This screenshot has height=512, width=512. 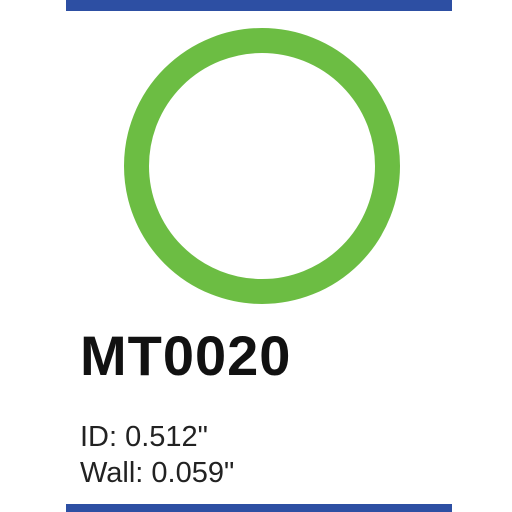 What do you see at coordinates (157, 473) in the screenshot?
I see `wall-thickness-spec: Wall: 0.059"` at bounding box center [157, 473].